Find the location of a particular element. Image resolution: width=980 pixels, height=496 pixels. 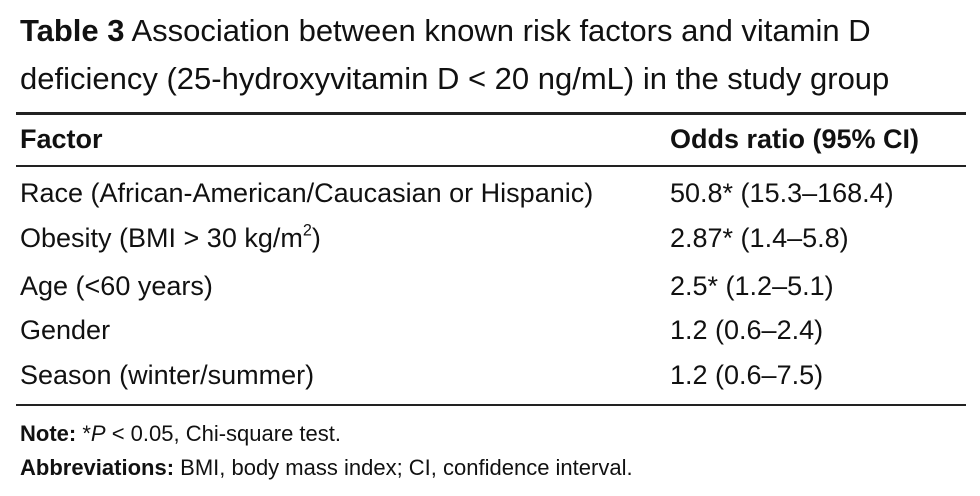

note: Note: *P < 0.05, Chi-square test. is located at coordinates (180, 434).